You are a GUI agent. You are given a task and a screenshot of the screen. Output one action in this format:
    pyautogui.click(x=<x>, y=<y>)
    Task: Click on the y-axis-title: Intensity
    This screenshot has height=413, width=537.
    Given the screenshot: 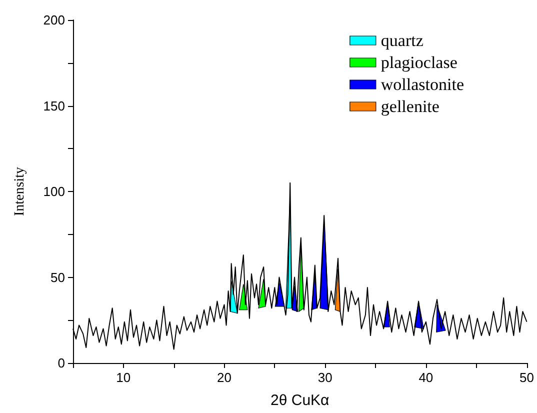 What is the action you would take?
    pyautogui.click(x=20, y=191)
    